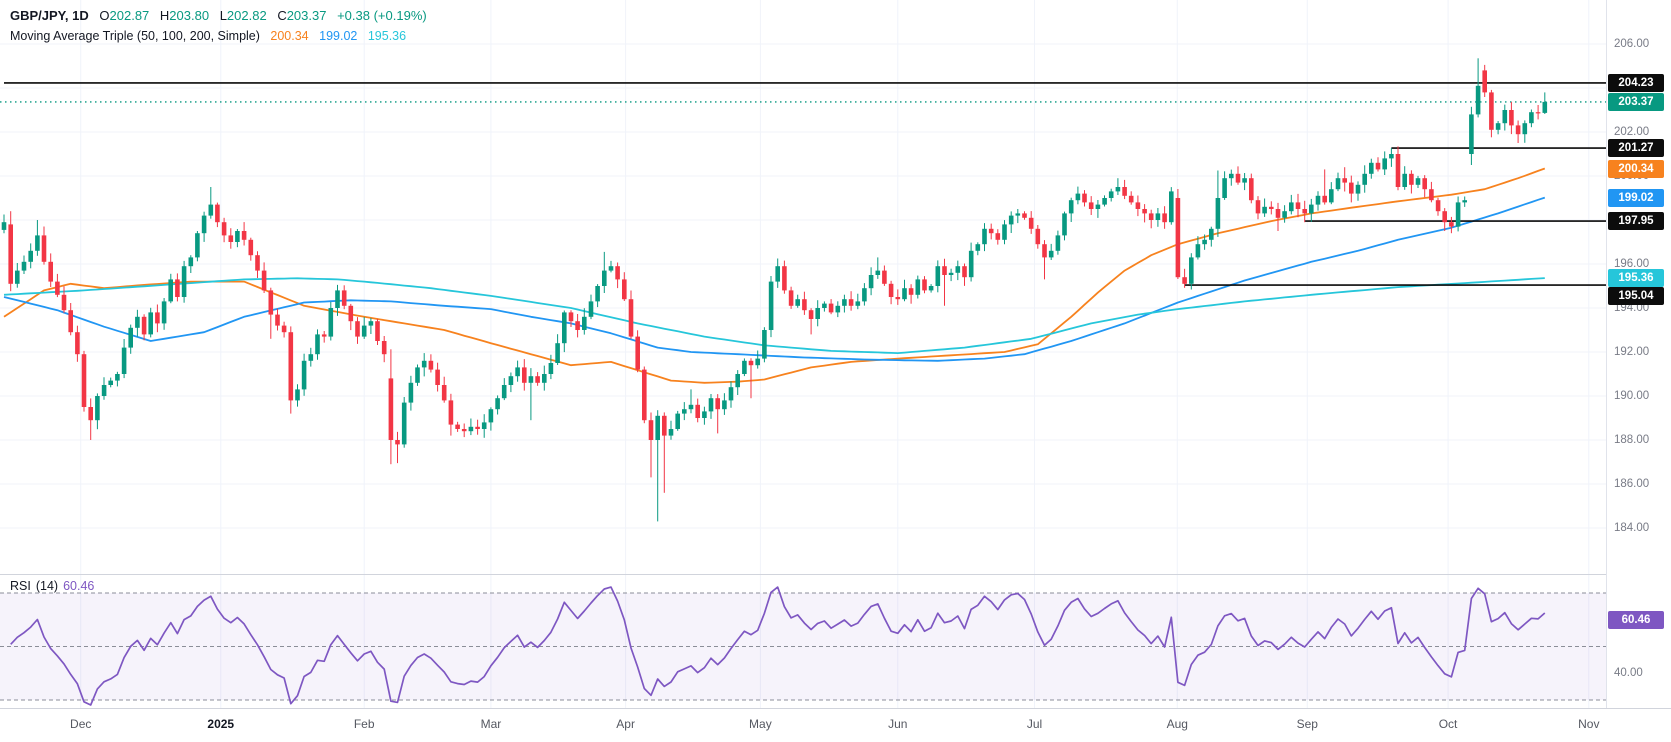 The width and height of the screenshot is (1671, 742). I want to click on price-axis-label: 188.00, so click(1632, 440).